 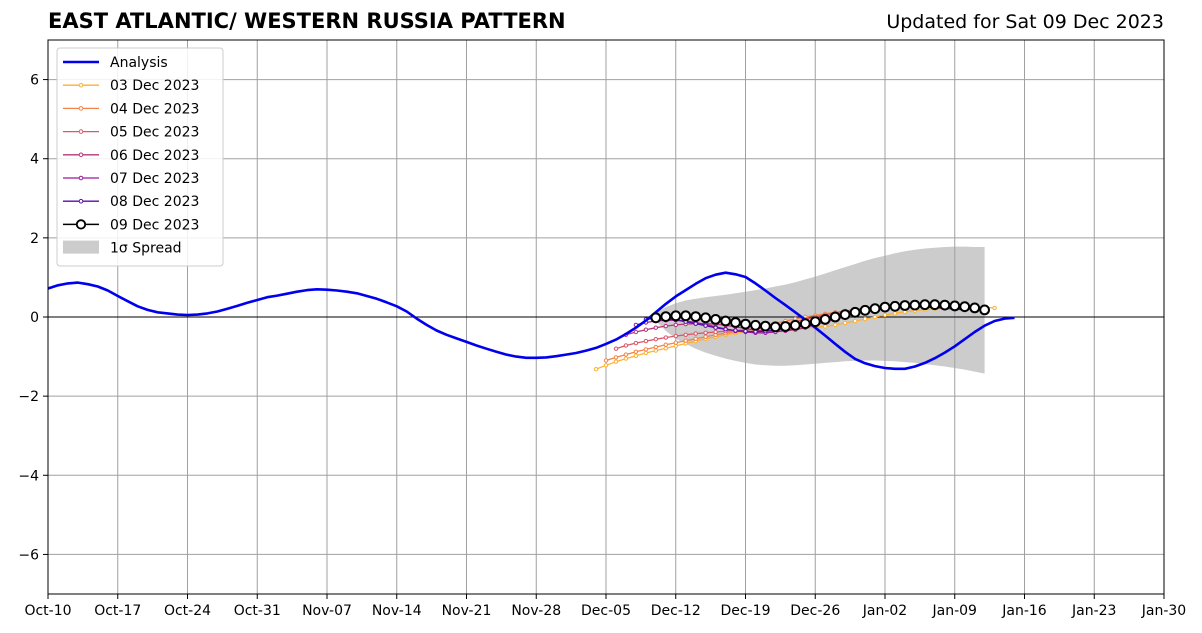 What do you see at coordinates (34, 81) in the screenshot?
I see `y-tick-label: 6` at bounding box center [34, 81].